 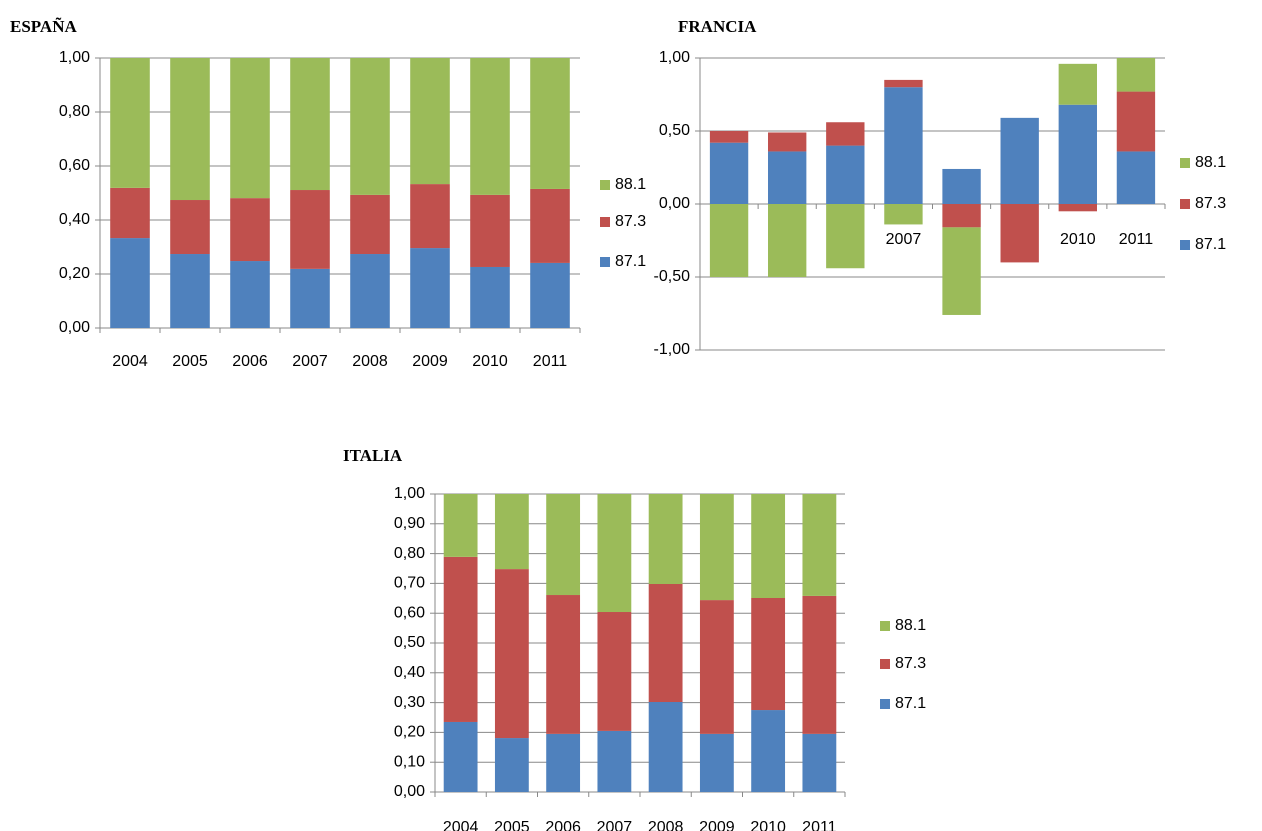 I want to click on chart-title: ESPAÑA, so click(x=43, y=26).